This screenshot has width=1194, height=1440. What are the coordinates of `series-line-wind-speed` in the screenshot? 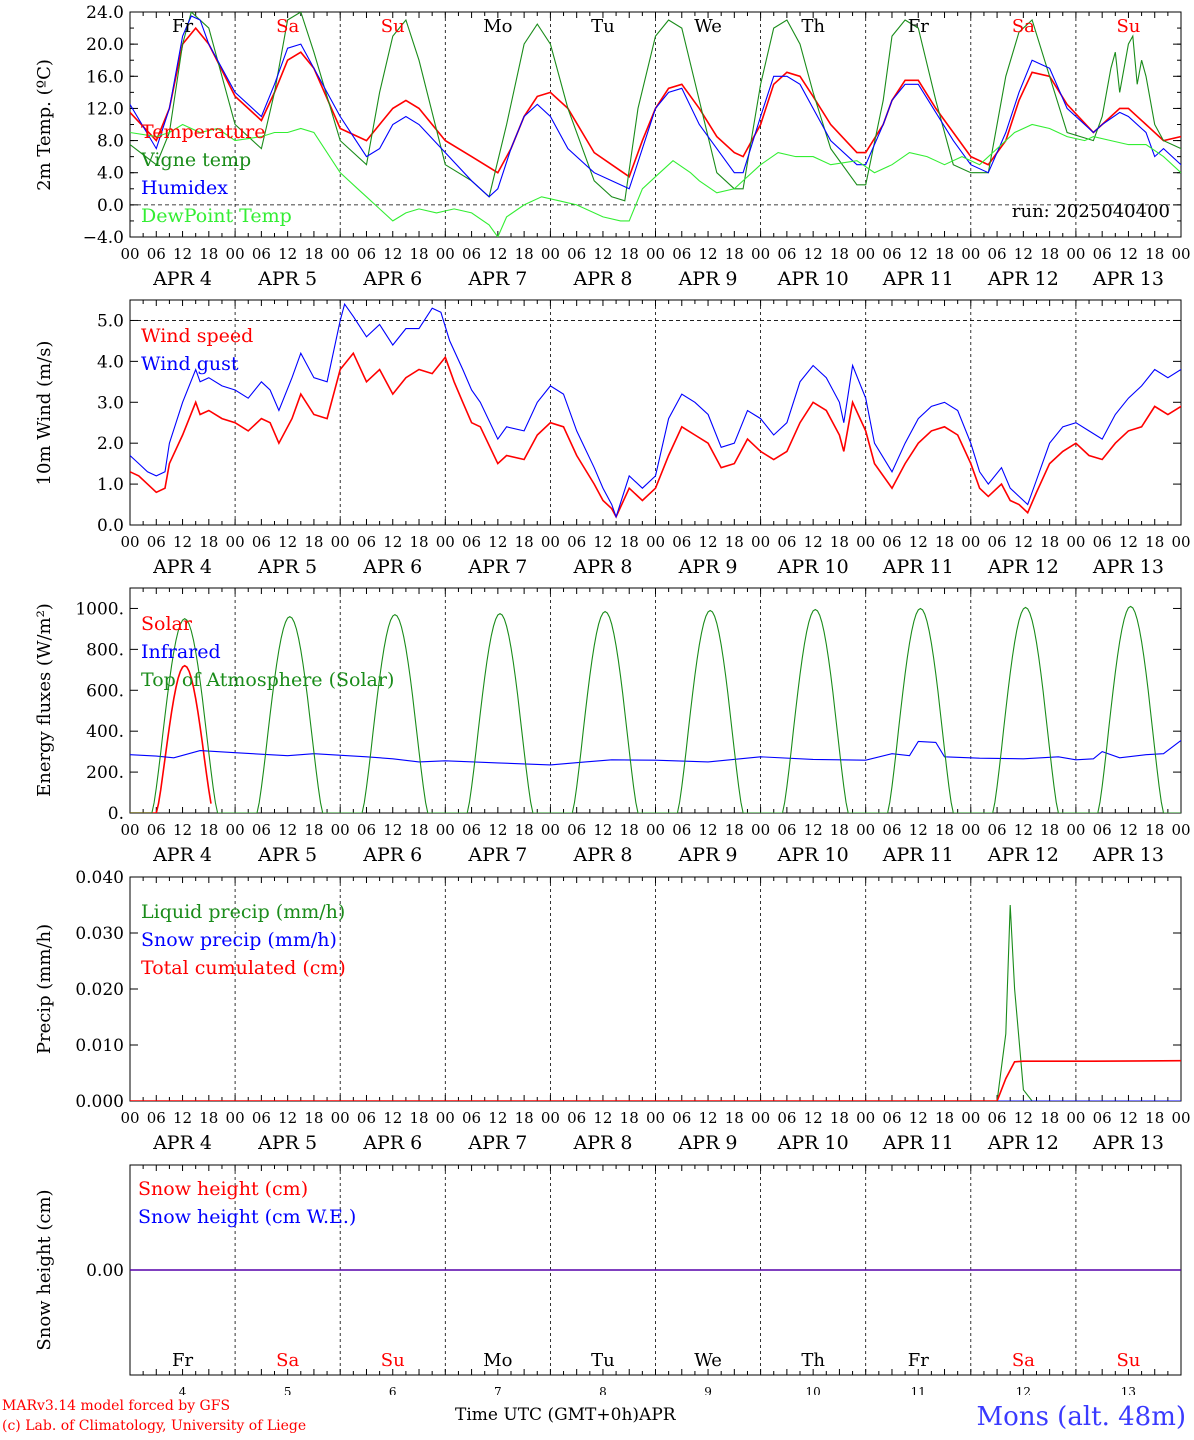 It's located at (655, 435).